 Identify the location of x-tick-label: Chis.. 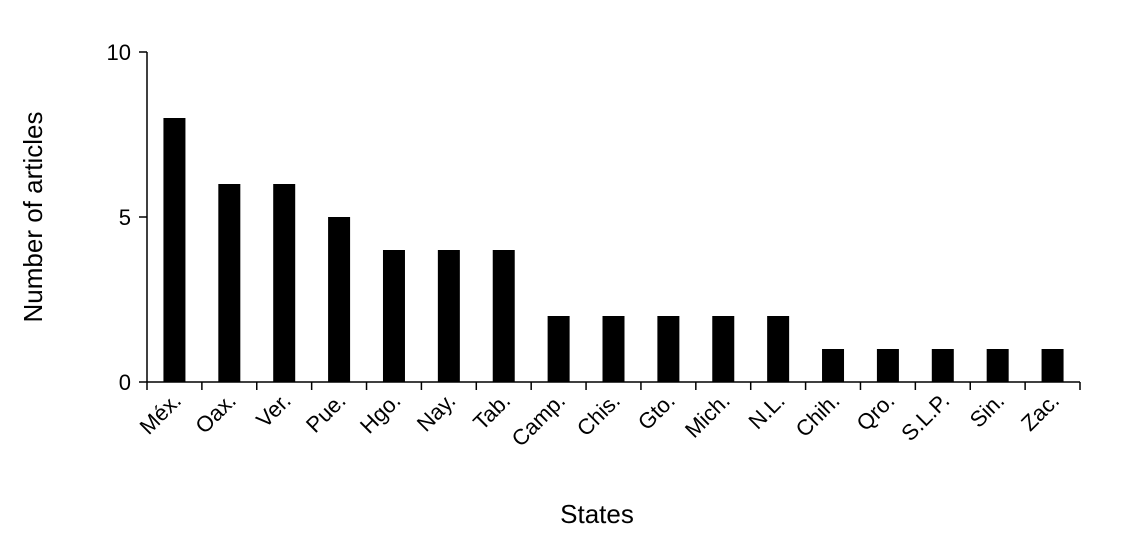
(598, 414).